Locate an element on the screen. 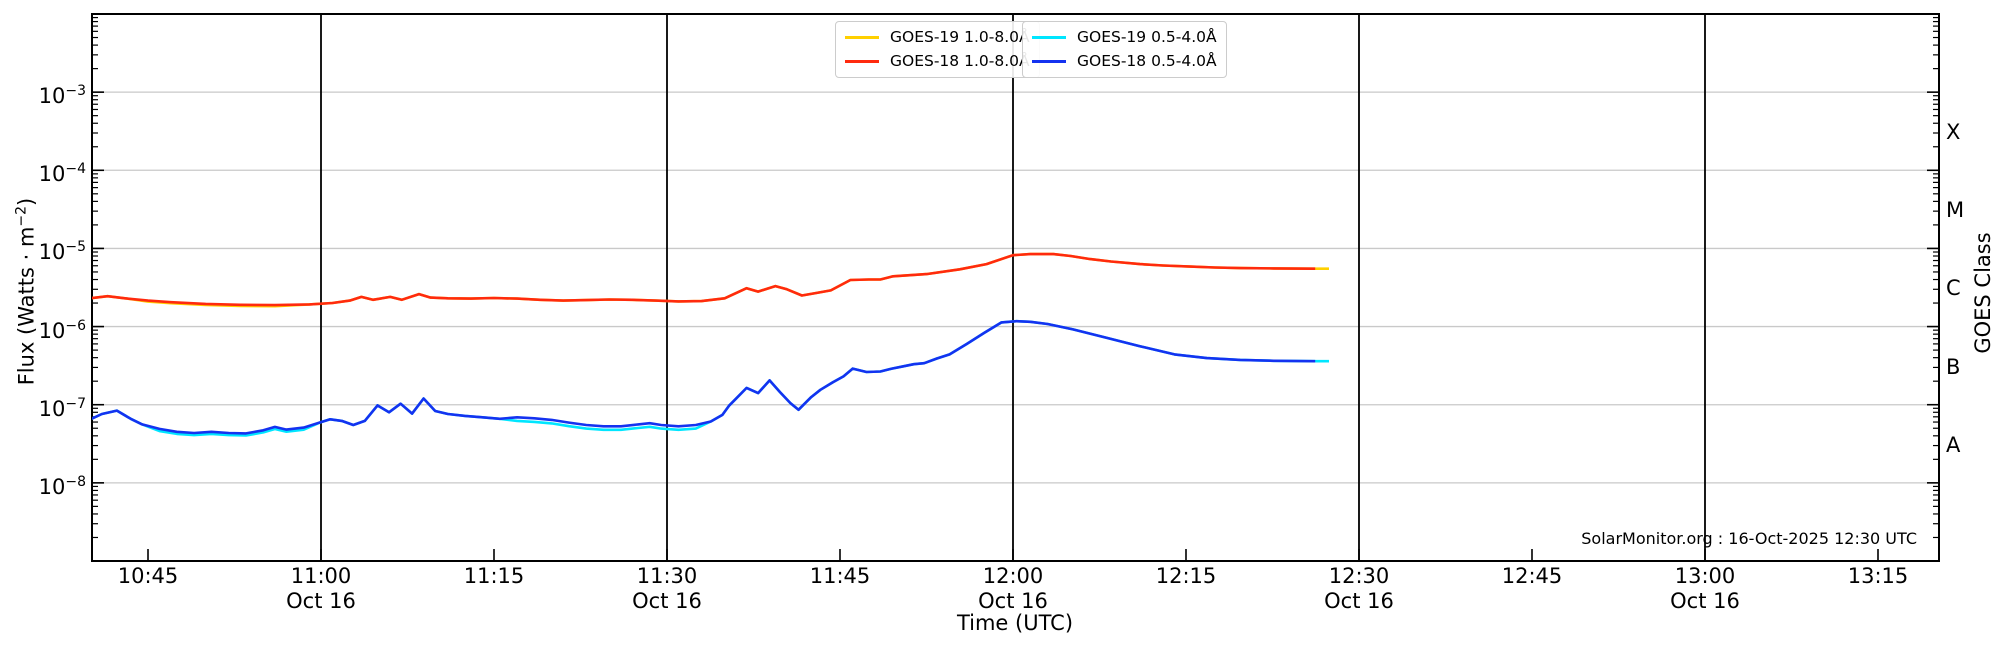 Image resolution: width=2000 pixels, height=650 pixels. goes-class-letter-m: M is located at coordinates (1955, 210).